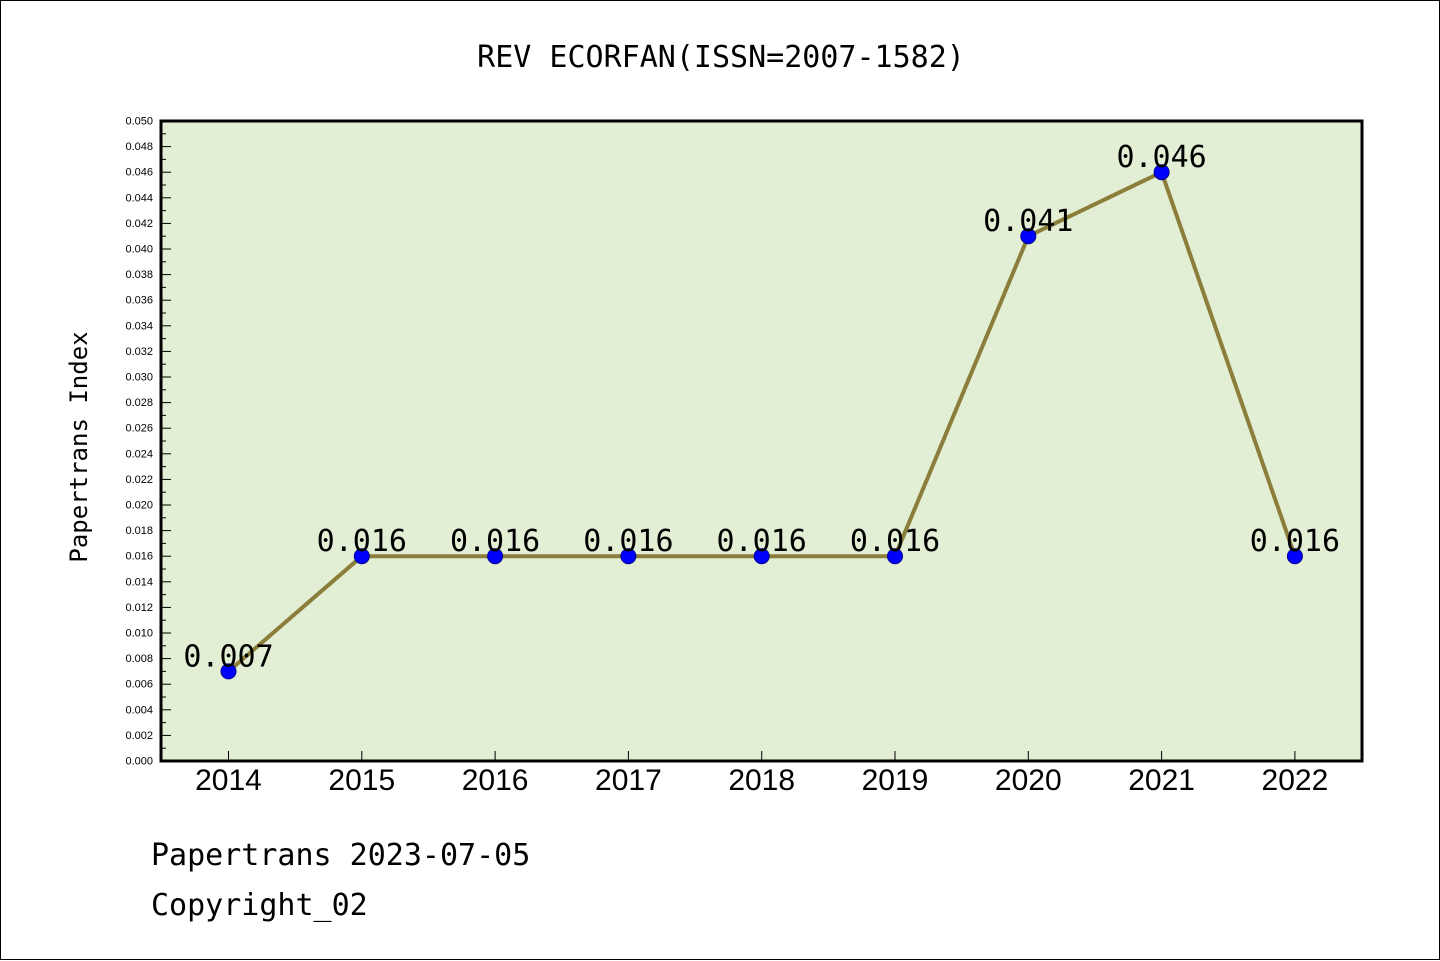 This screenshot has width=1440, height=961. Describe the element at coordinates (139, 608) in the screenshot. I see `y-tick-label: 0.012` at that location.